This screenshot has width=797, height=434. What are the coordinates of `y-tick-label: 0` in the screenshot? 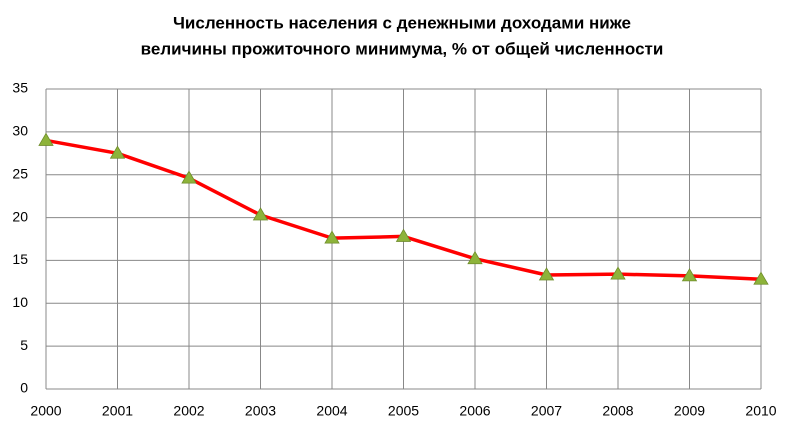 It's located at (24, 388).